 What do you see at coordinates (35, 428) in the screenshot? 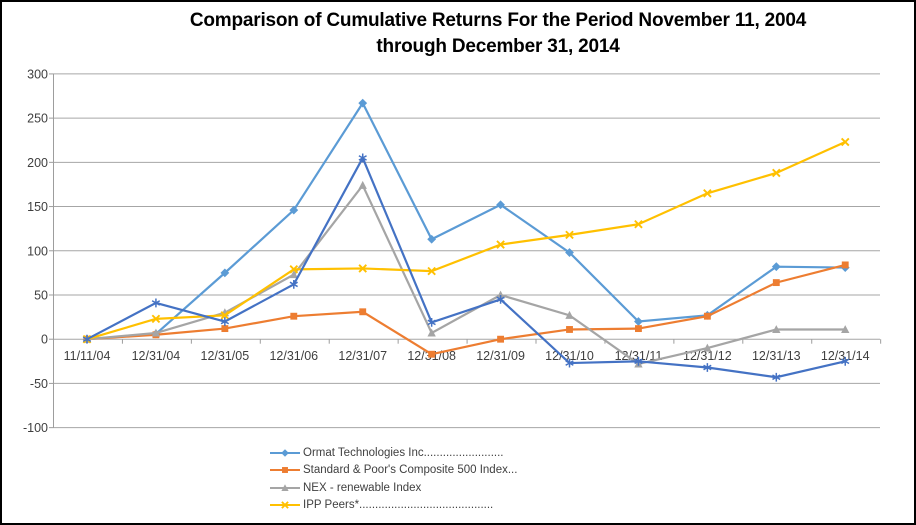
I see `y-tick-label: -100` at bounding box center [35, 428].